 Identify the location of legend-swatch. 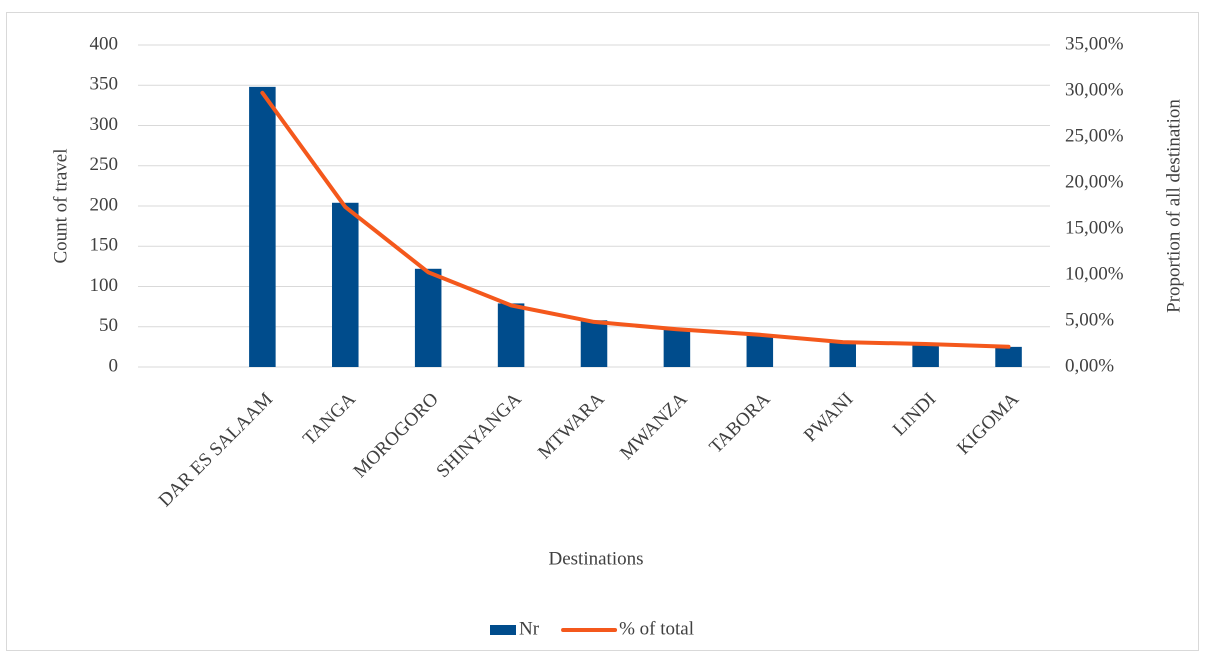
(503, 630).